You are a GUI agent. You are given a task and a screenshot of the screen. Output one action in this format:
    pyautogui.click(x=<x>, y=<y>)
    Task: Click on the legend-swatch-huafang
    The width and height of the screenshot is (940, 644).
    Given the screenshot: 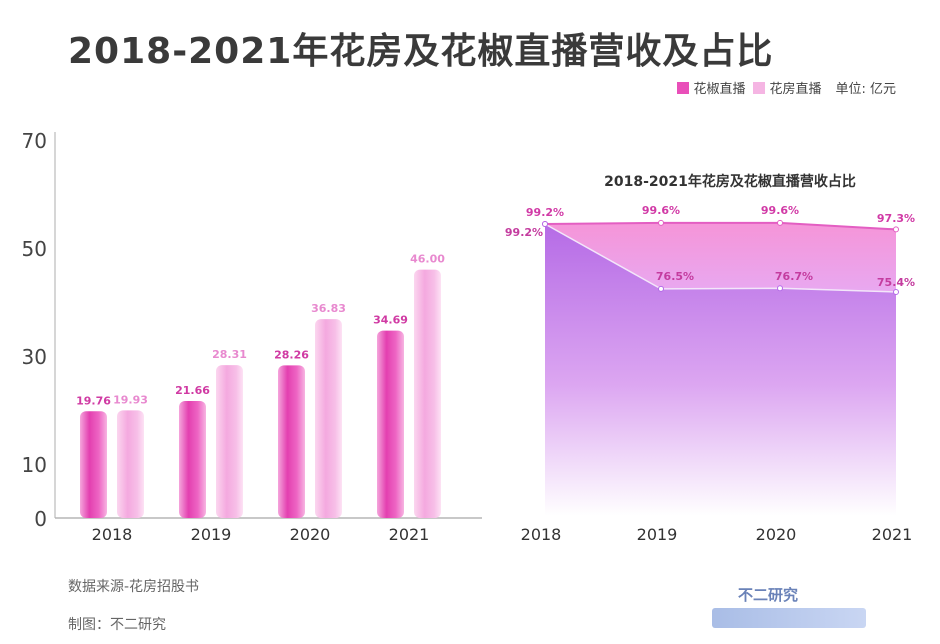 What is the action you would take?
    pyautogui.click(x=759, y=87)
    